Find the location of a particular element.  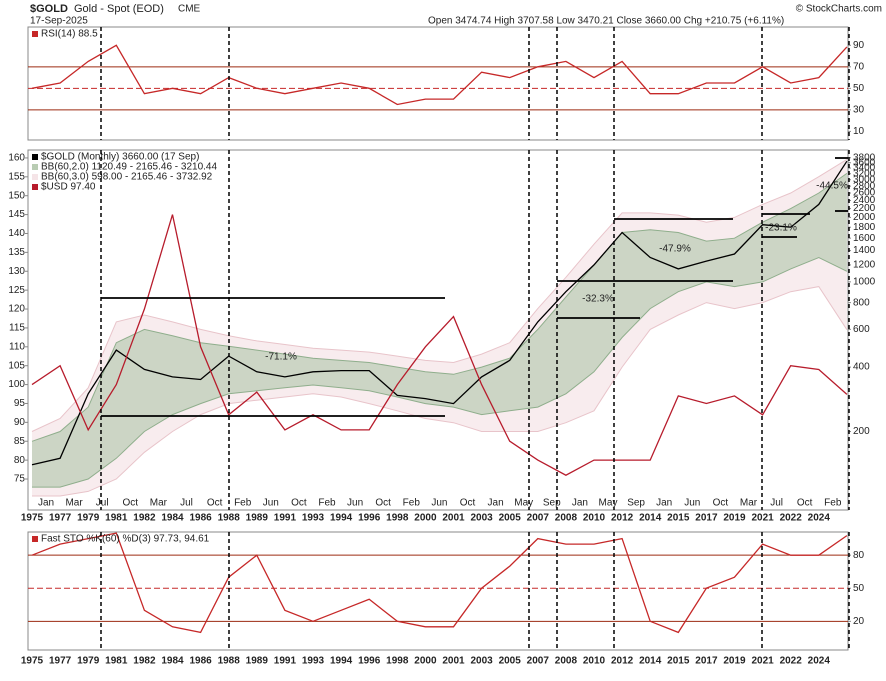

x-tick-month: Jul is located at coordinates (102, 503).